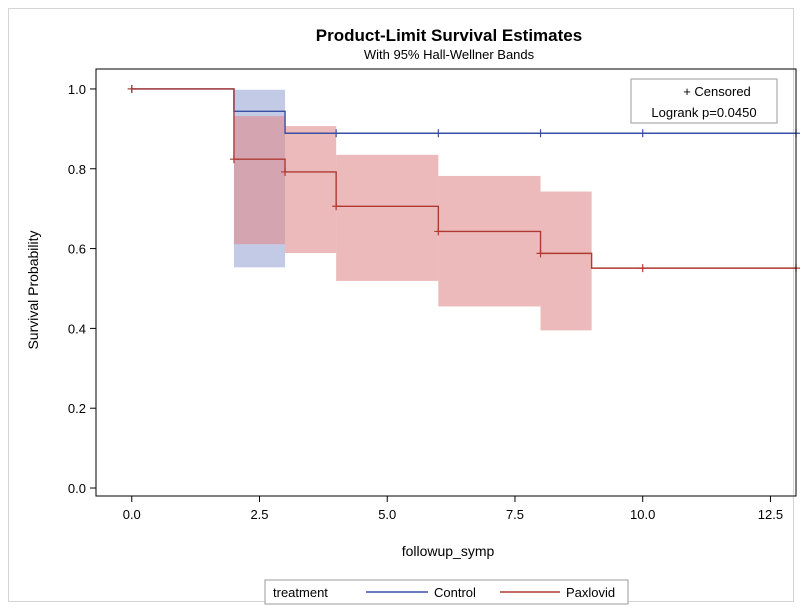 The height and width of the screenshot is (610, 802). I want to click on inset-box: + Censored Logrank p=0.0450, so click(704, 101).